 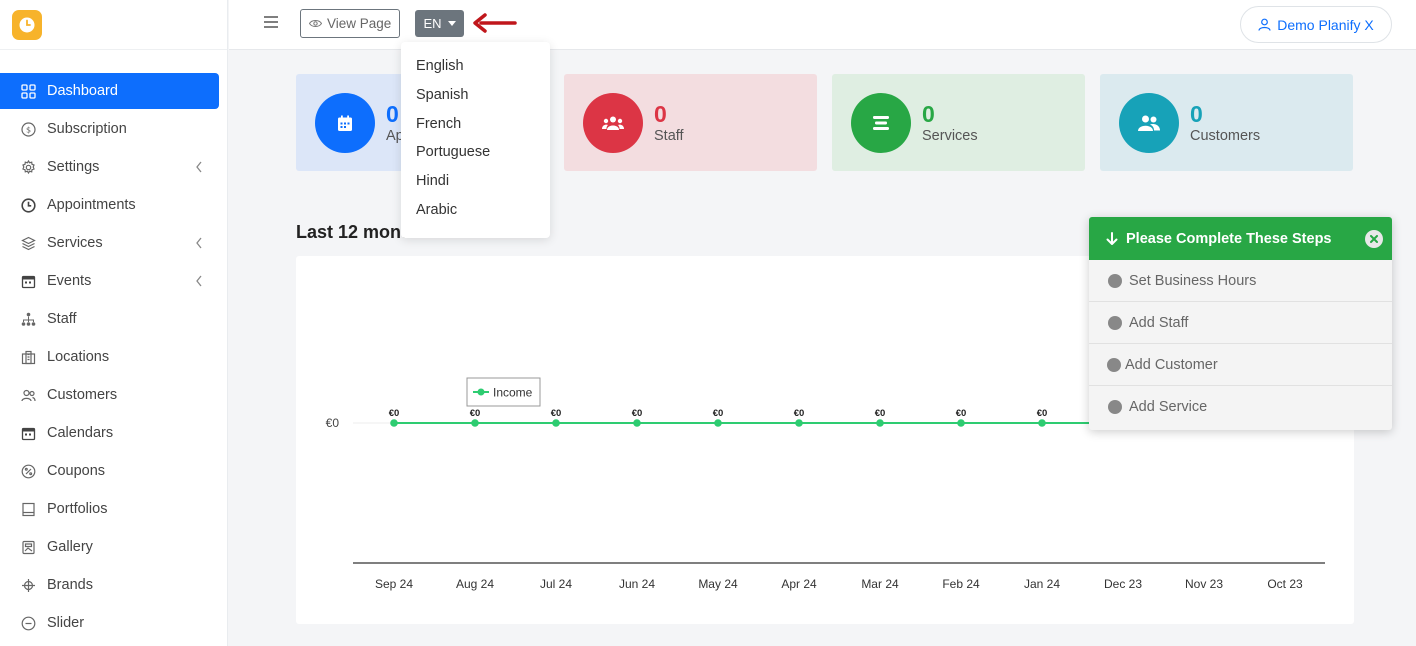 I want to click on language-option-french: French, so click(x=439, y=123).